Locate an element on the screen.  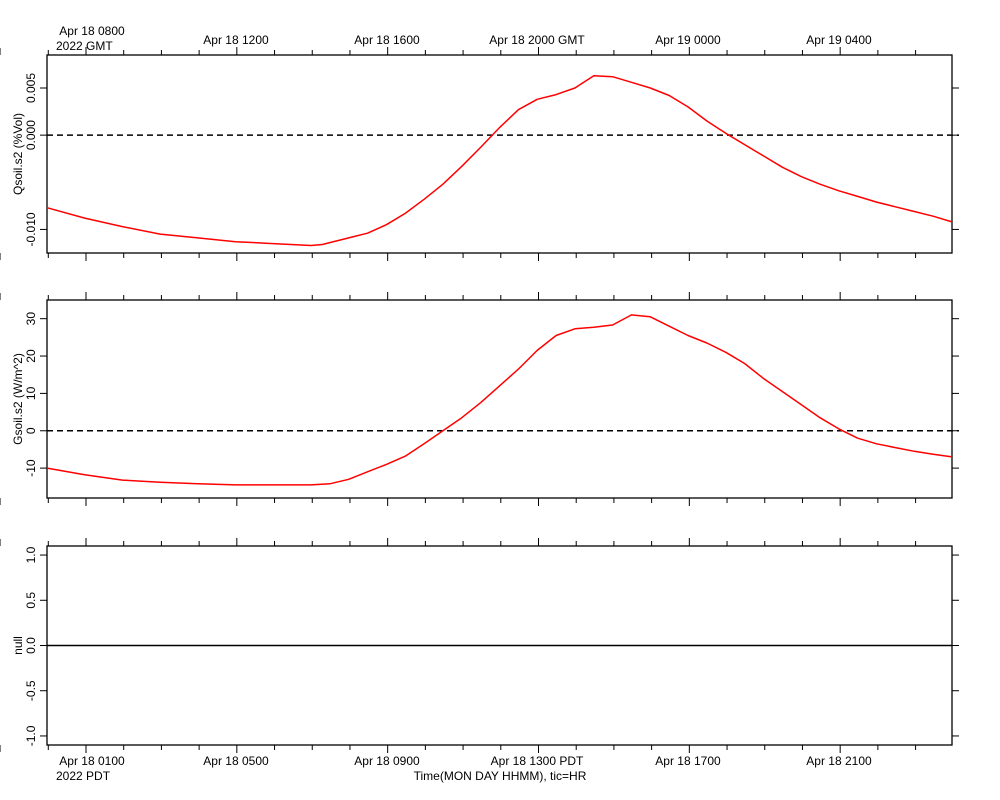
panel-3-y-tick-label: 0.0 is located at coordinates (31, 645).